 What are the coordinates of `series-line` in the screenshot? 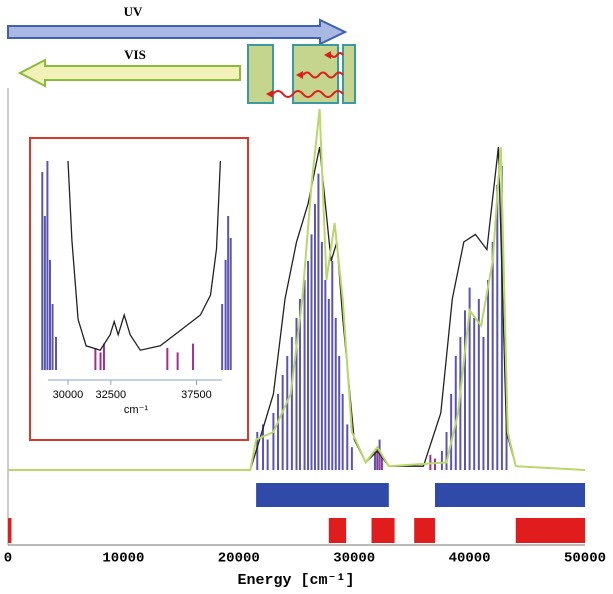 It's located at (144, 255).